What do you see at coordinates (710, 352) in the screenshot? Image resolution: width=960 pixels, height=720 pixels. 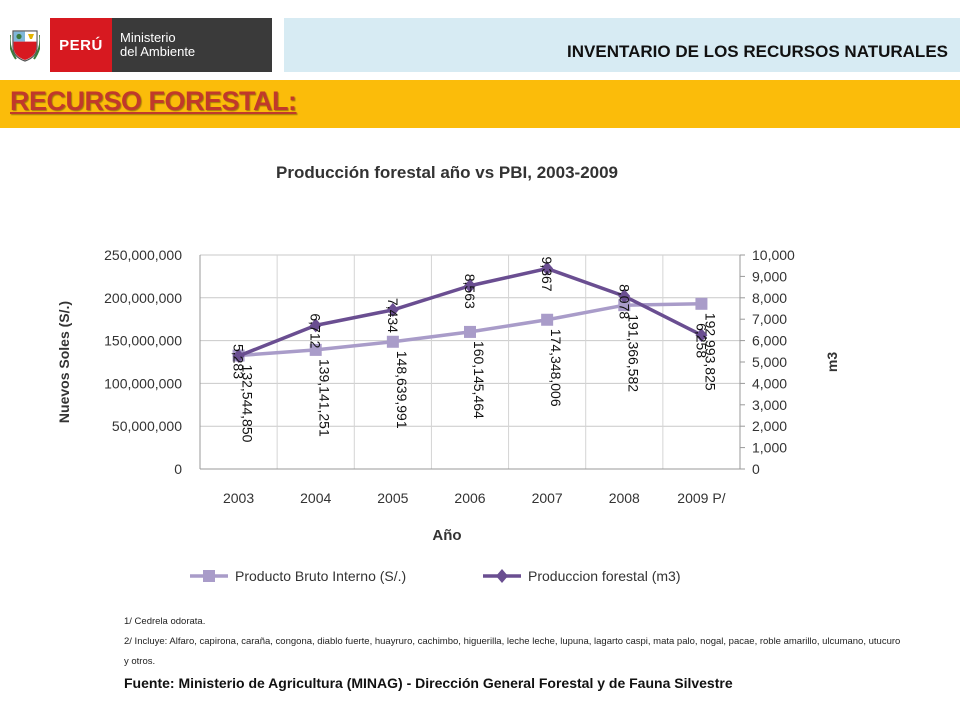 I see `data-label-pbi: 192,993,825` at bounding box center [710, 352].